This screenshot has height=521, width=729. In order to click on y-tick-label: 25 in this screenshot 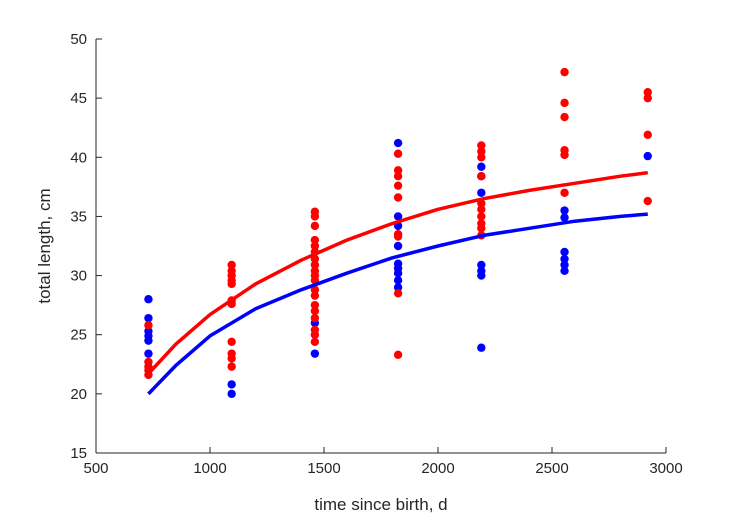, I will do `click(78, 335)`.